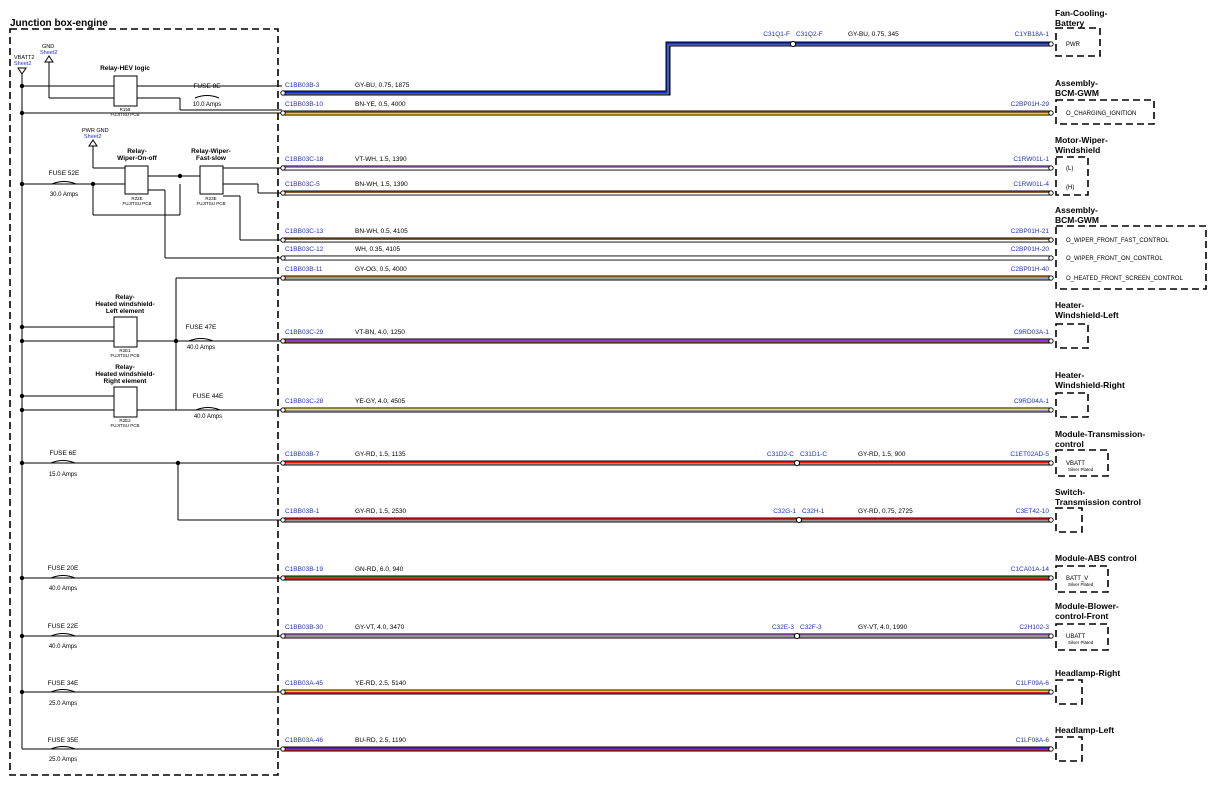 This screenshot has height=786, width=1214. Describe the element at coordinates (379, 569) in the screenshot. I see `wire-spec-label: GN-RD, 6.0, 940` at that location.